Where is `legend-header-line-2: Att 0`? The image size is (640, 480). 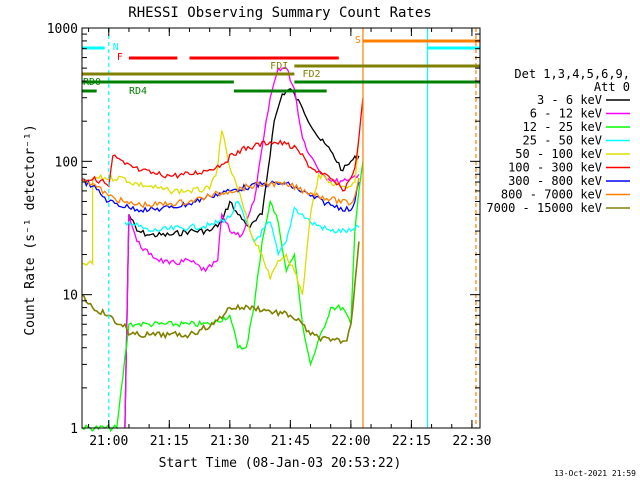
legend-header-line-2: Att 0 is located at coordinates (612, 87).